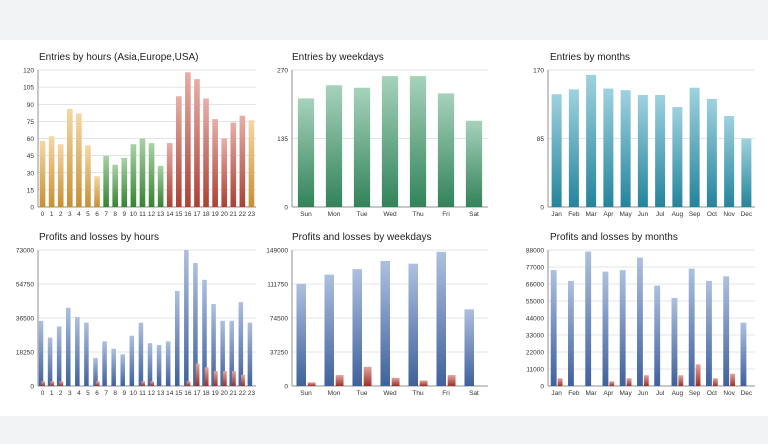 The width and height of the screenshot is (768, 444). I want to click on x-tick-label: 1, so click(52, 214).